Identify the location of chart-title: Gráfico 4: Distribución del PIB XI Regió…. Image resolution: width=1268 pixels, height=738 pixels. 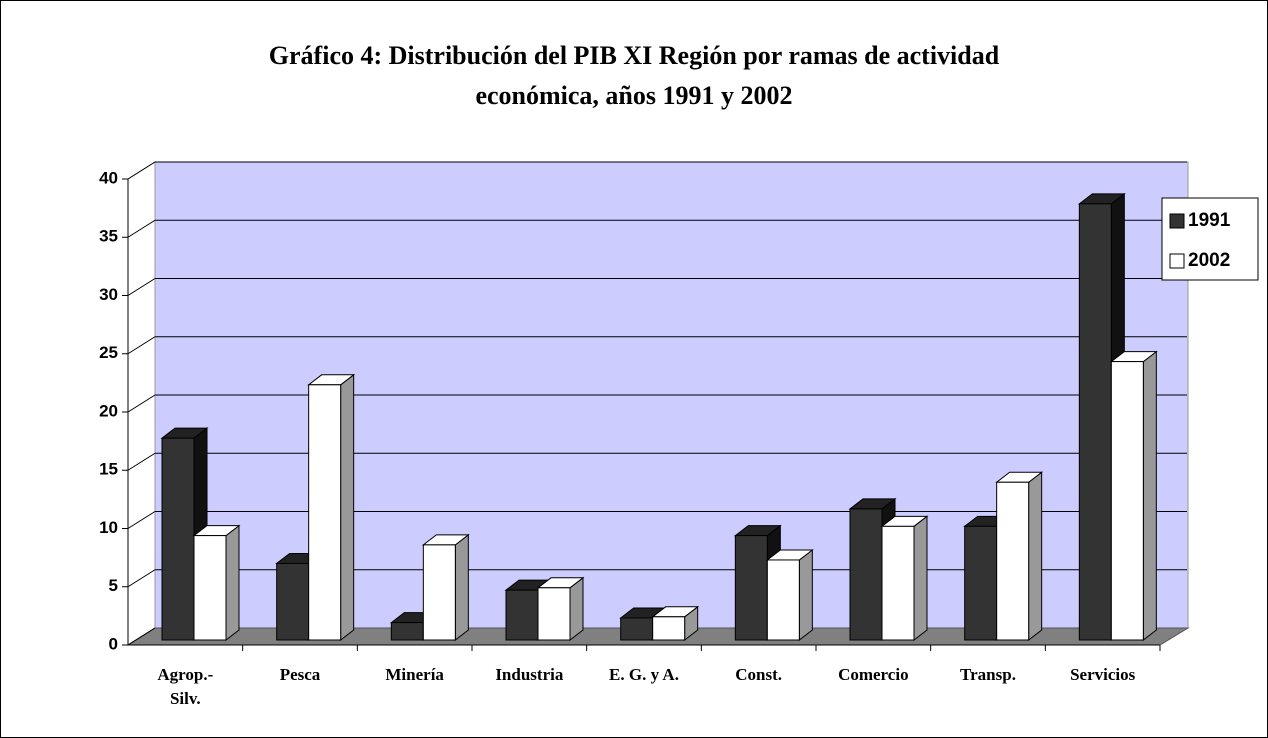
(634, 55).